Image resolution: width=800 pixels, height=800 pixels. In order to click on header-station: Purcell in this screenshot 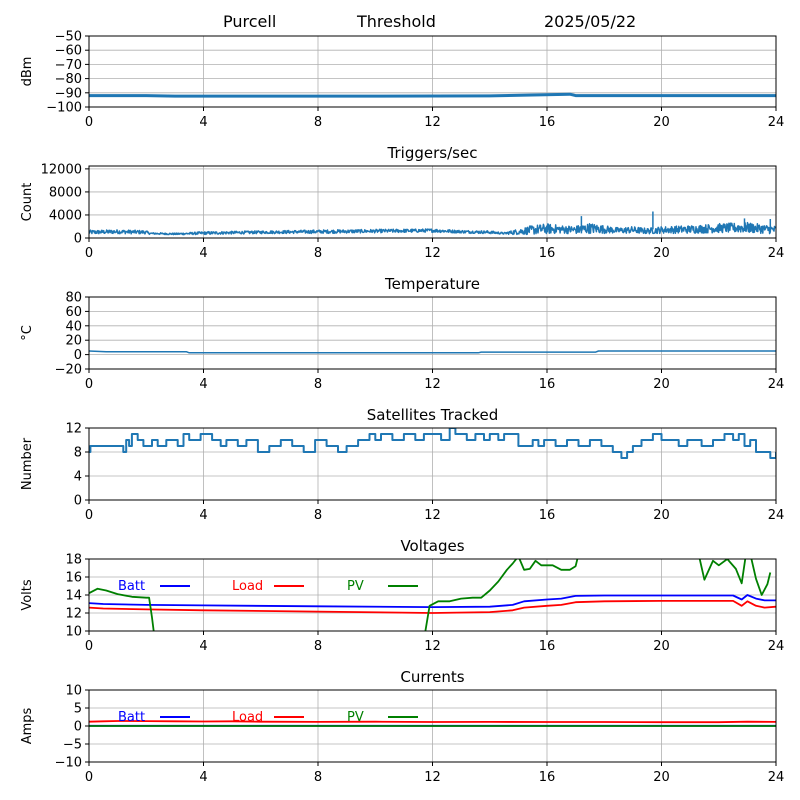, I will do `click(249, 21)`.